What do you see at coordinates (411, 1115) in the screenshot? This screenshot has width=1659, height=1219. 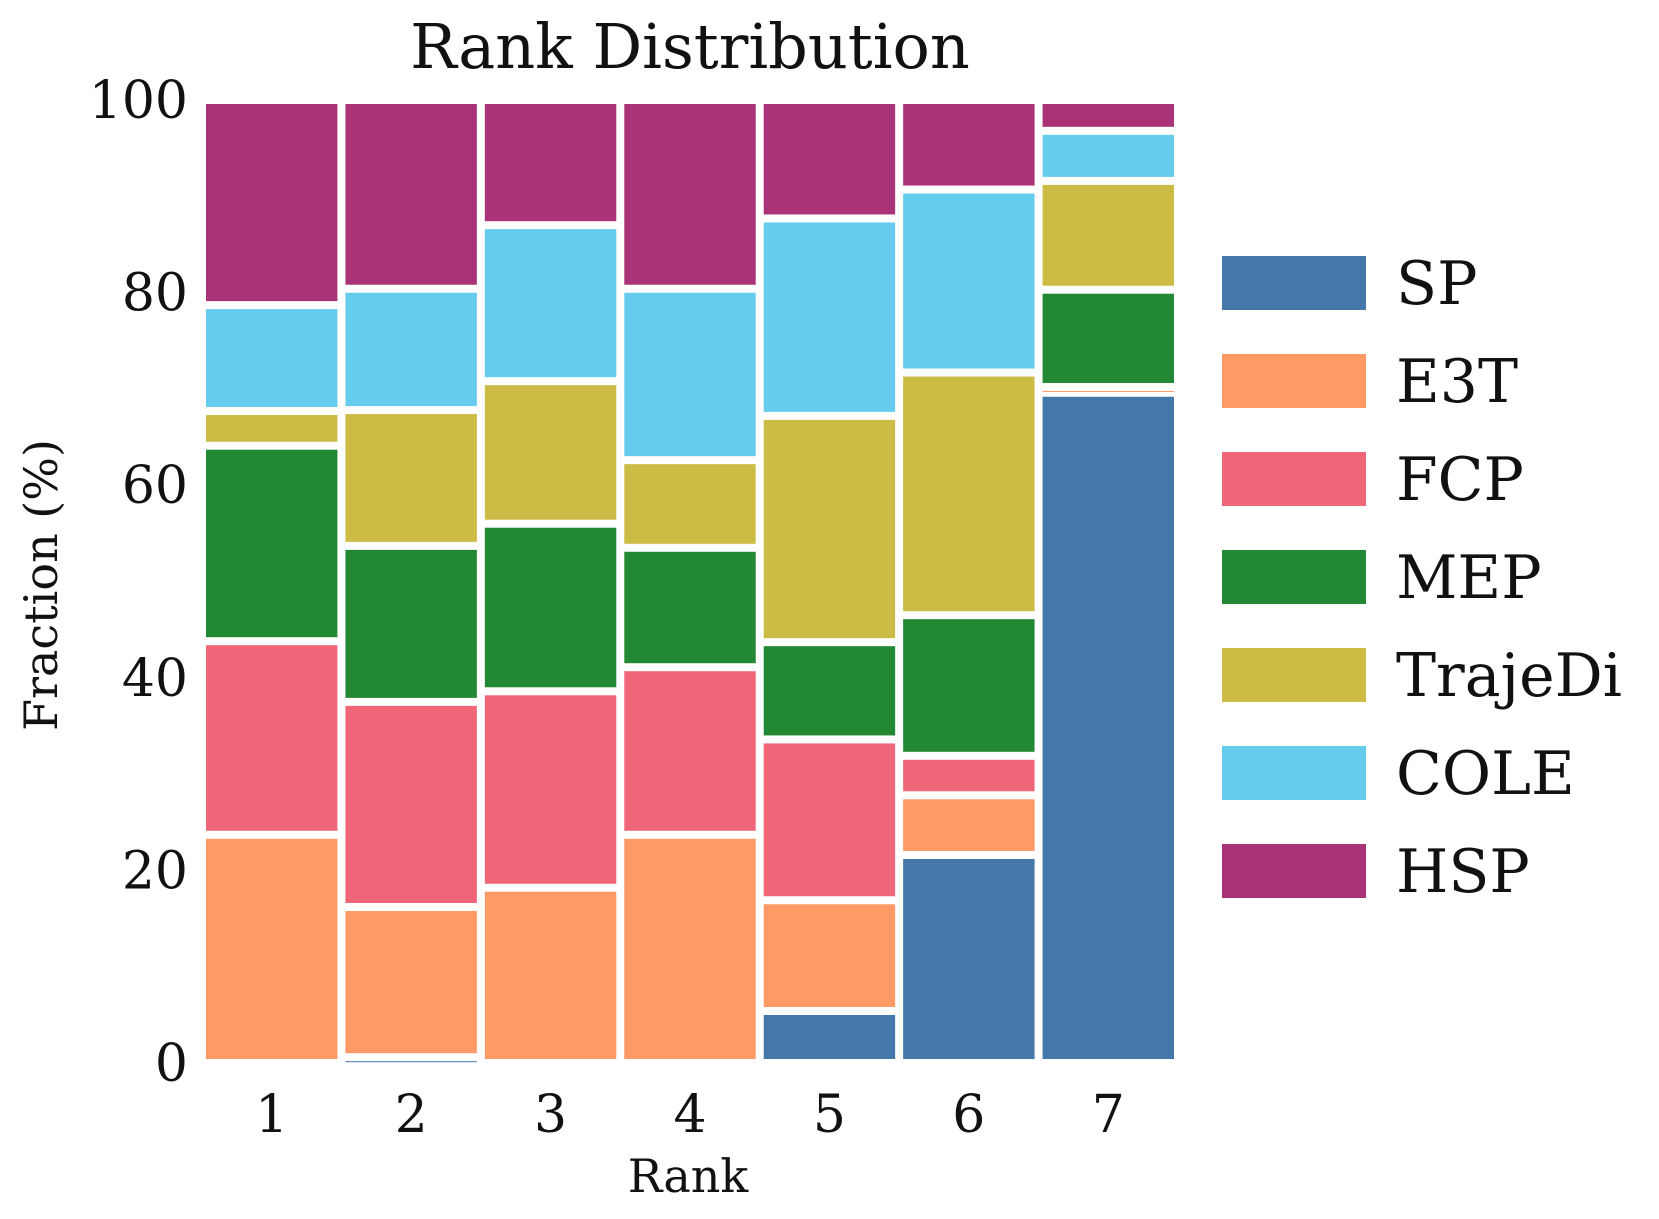 I see `x-tick-label: 2` at bounding box center [411, 1115].